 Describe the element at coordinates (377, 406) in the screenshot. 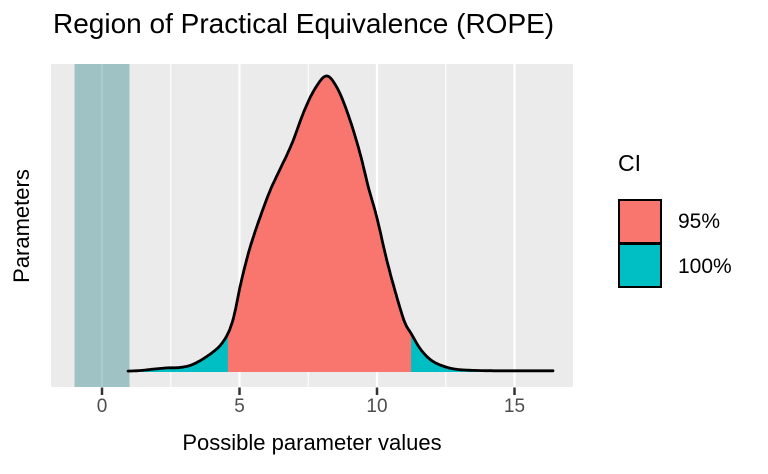

I see `x-tick-label: 10` at that location.